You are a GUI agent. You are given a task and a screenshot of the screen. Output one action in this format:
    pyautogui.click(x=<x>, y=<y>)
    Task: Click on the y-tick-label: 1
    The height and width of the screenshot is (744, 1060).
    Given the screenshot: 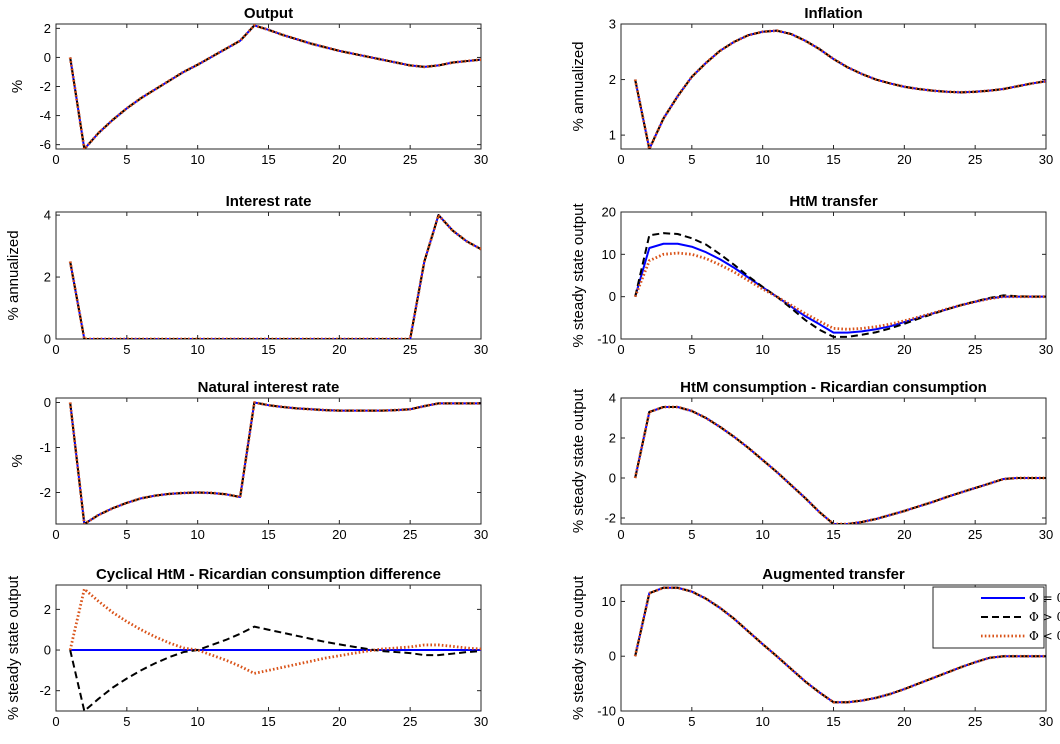 What is the action you would take?
    pyautogui.click(x=612, y=135)
    